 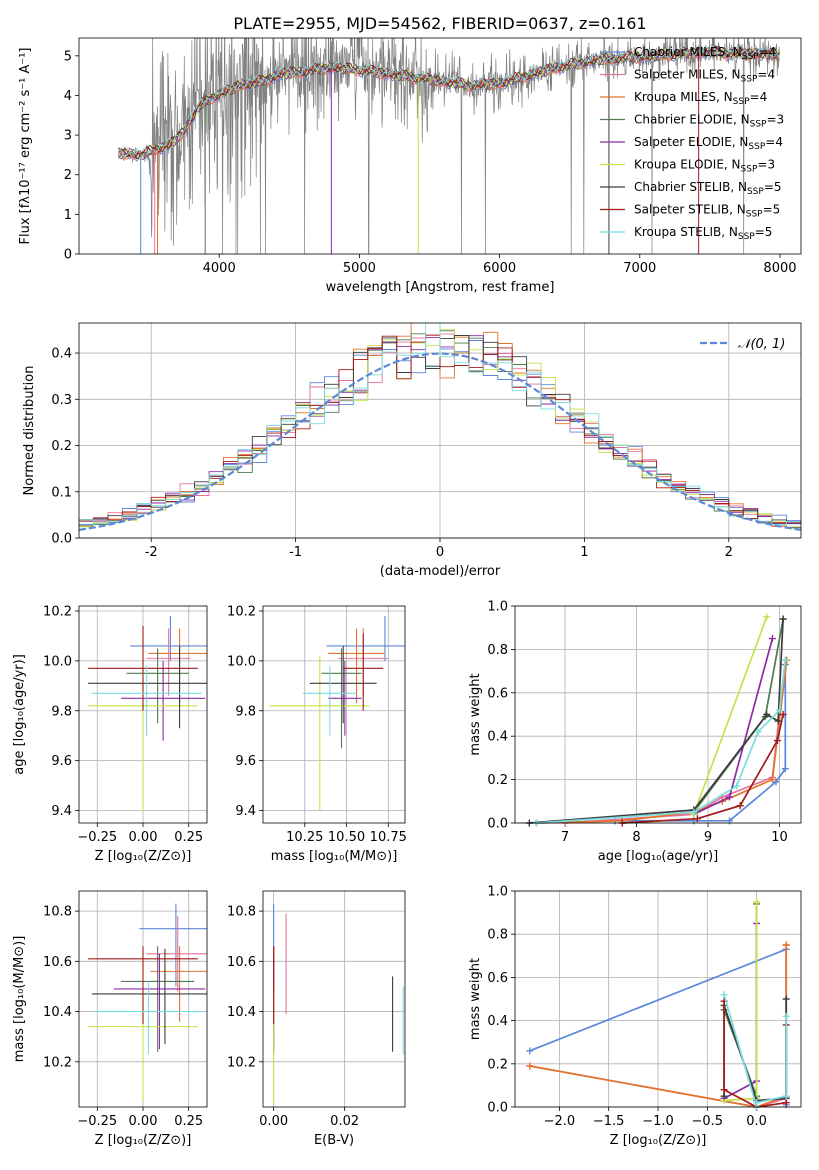 I want to click on legend-entry: Chabrier STELIB, NSSP=5, so click(x=708, y=188).